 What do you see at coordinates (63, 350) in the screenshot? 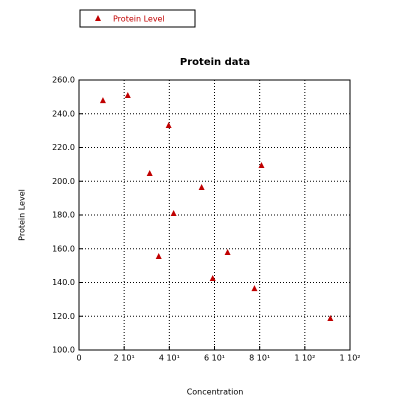
I see `y-tick-label: 100.0` at bounding box center [63, 350].